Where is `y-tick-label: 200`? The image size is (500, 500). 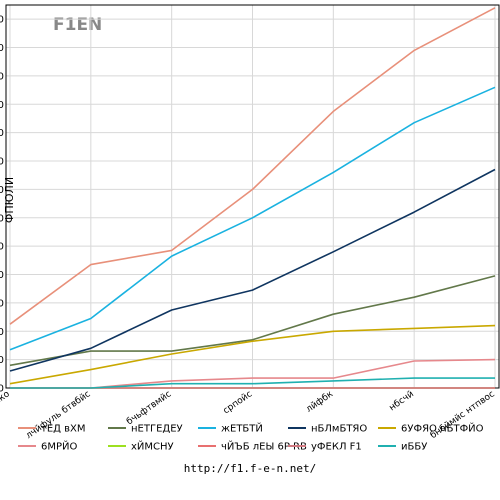 y-tick-label: 200 is located at coordinates (2, 105).